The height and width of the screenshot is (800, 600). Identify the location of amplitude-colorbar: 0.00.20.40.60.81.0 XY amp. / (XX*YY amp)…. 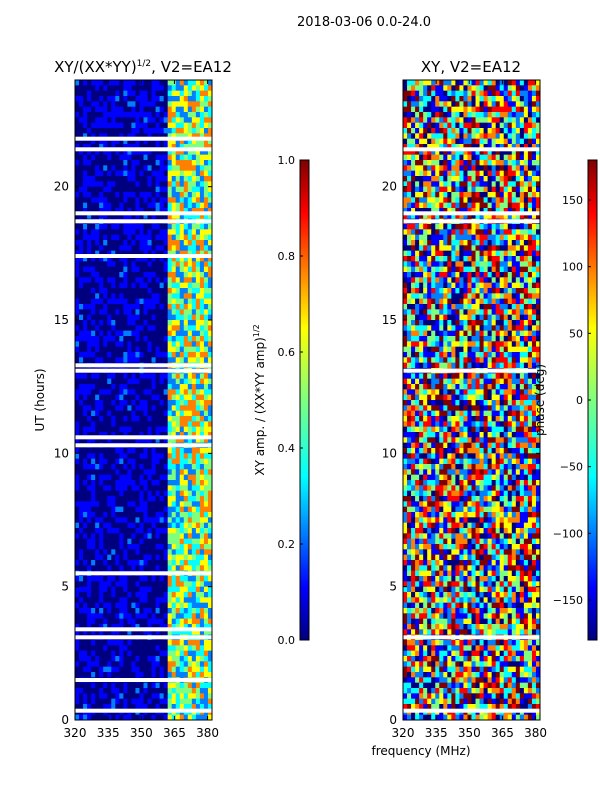
(281, 400).